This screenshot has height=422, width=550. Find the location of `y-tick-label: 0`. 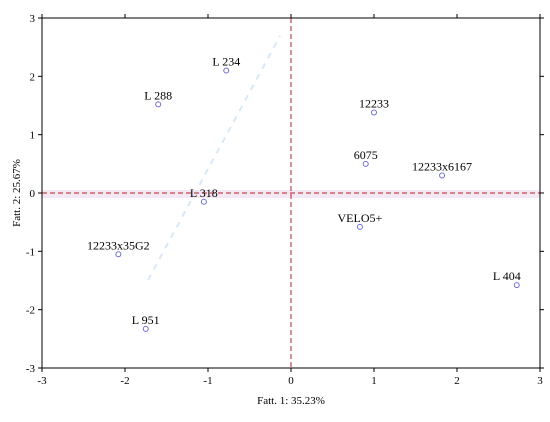

y-tick-label: 0 is located at coordinates (33, 194).